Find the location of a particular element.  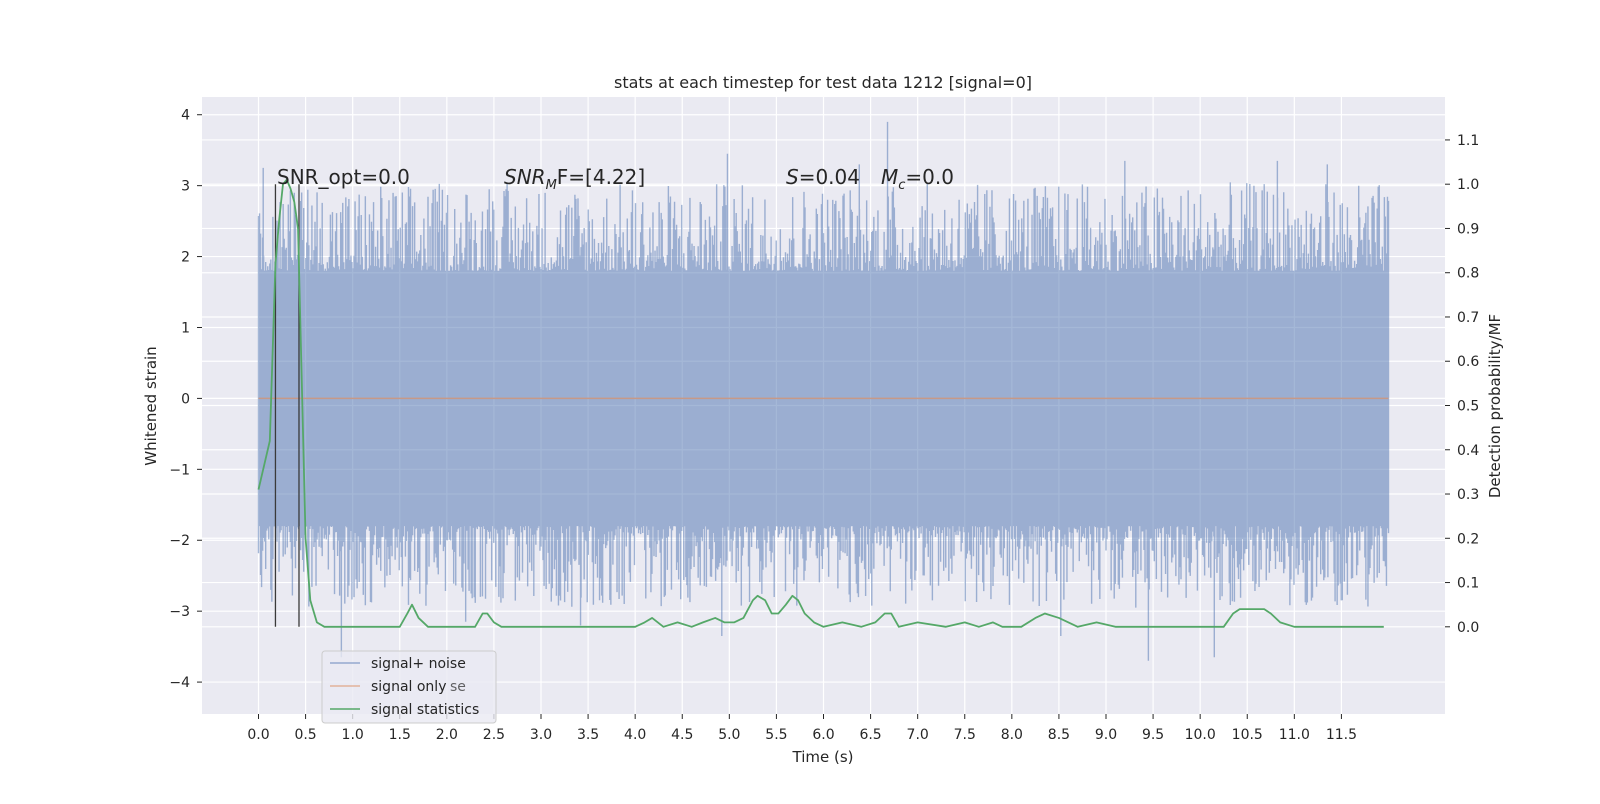

x-tick-label: 11.0 is located at coordinates (1294, 735).